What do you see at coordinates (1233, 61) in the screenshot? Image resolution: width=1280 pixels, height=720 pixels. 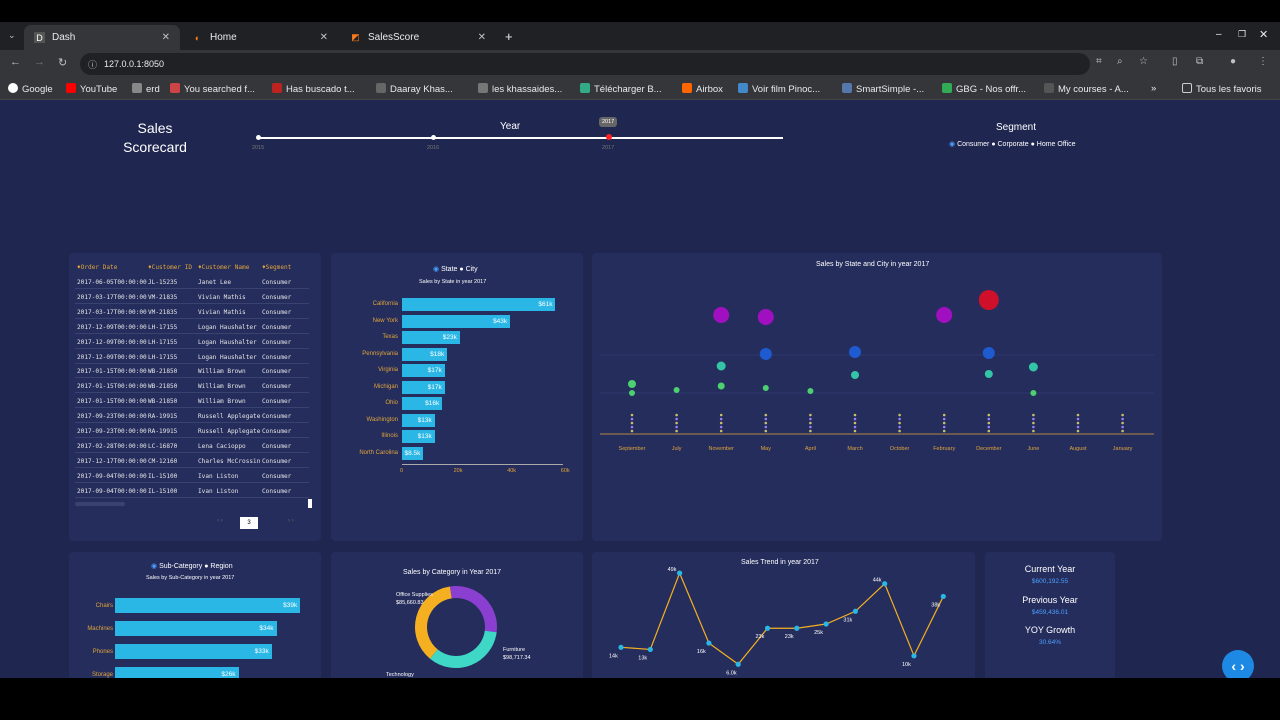 I see `profile-icon: ●` at bounding box center [1233, 61].